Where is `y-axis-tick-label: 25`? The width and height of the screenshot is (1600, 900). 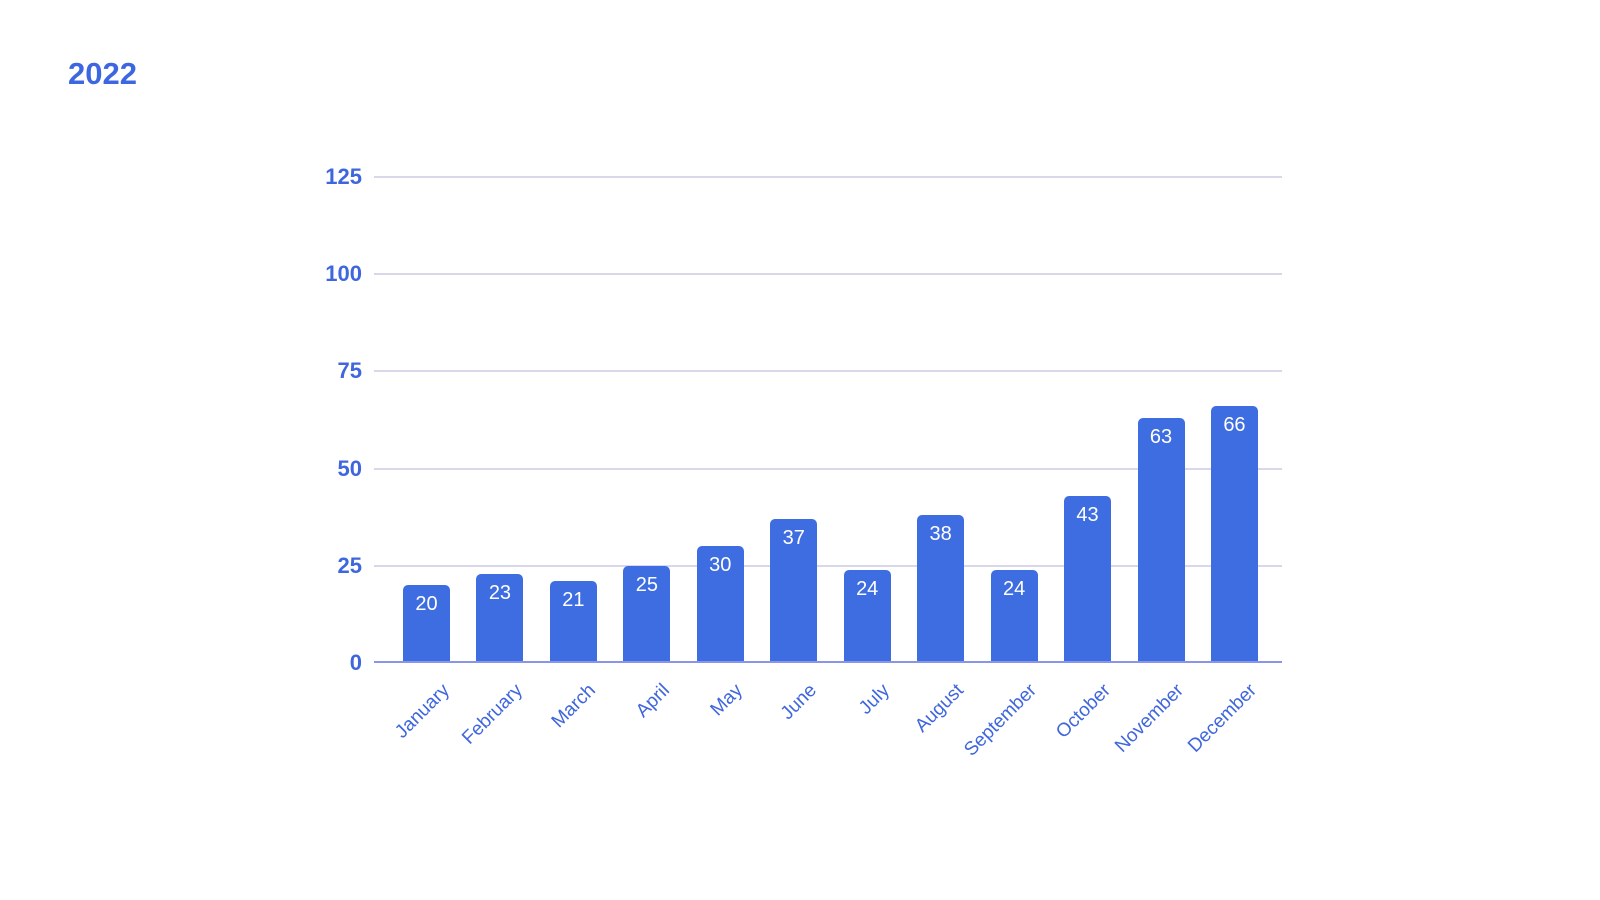
y-axis-tick-label: 25 is located at coordinates (349, 565).